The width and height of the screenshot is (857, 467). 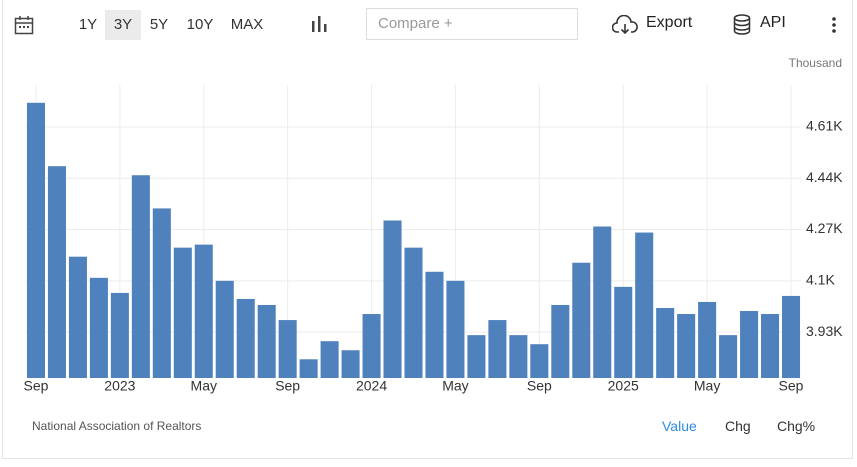 What do you see at coordinates (773, 22) in the screenshot?
I see `api-button: API` at bounding box center [773, 22].